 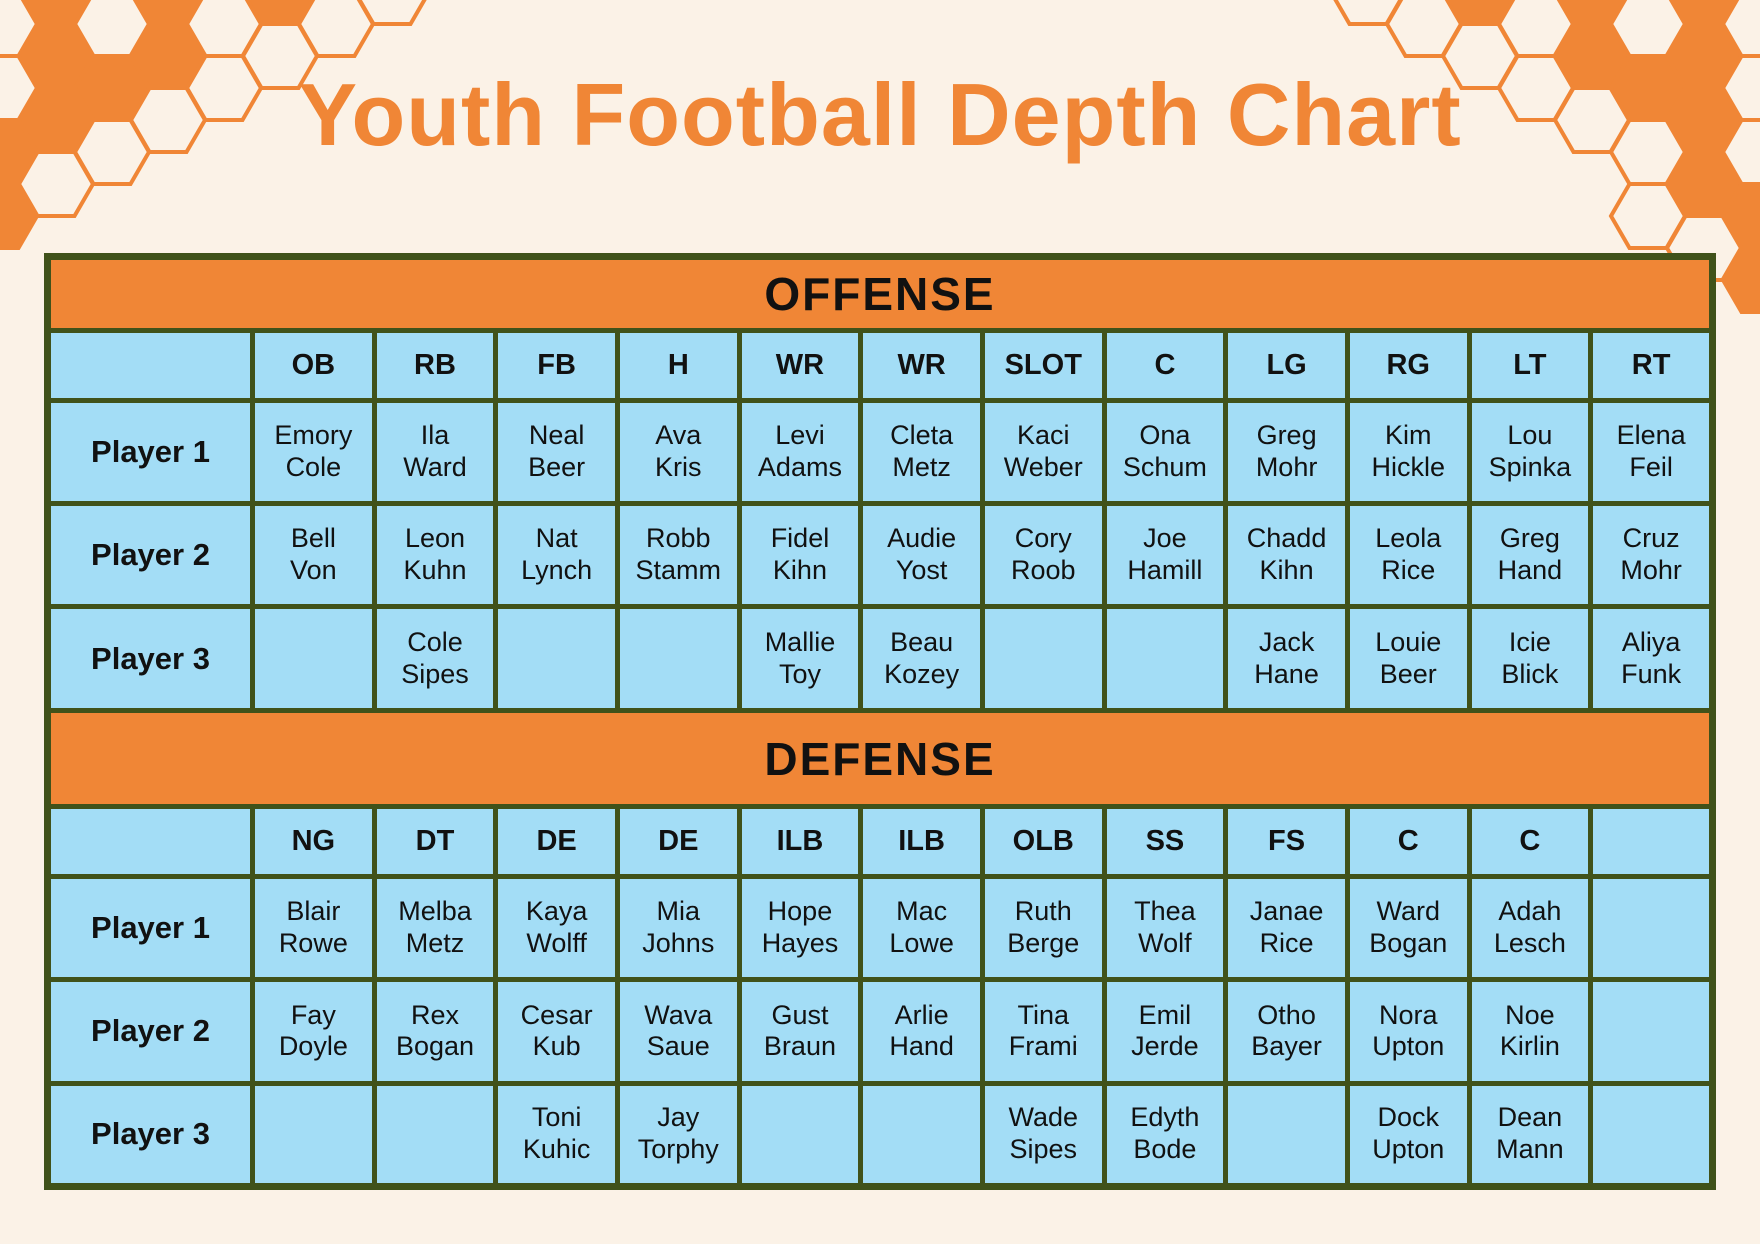 What do you see at coordinates (1408, 1031) in the screenshot?
I see `player-cell: Nora Upton` at bounding box center [1408, 1031].